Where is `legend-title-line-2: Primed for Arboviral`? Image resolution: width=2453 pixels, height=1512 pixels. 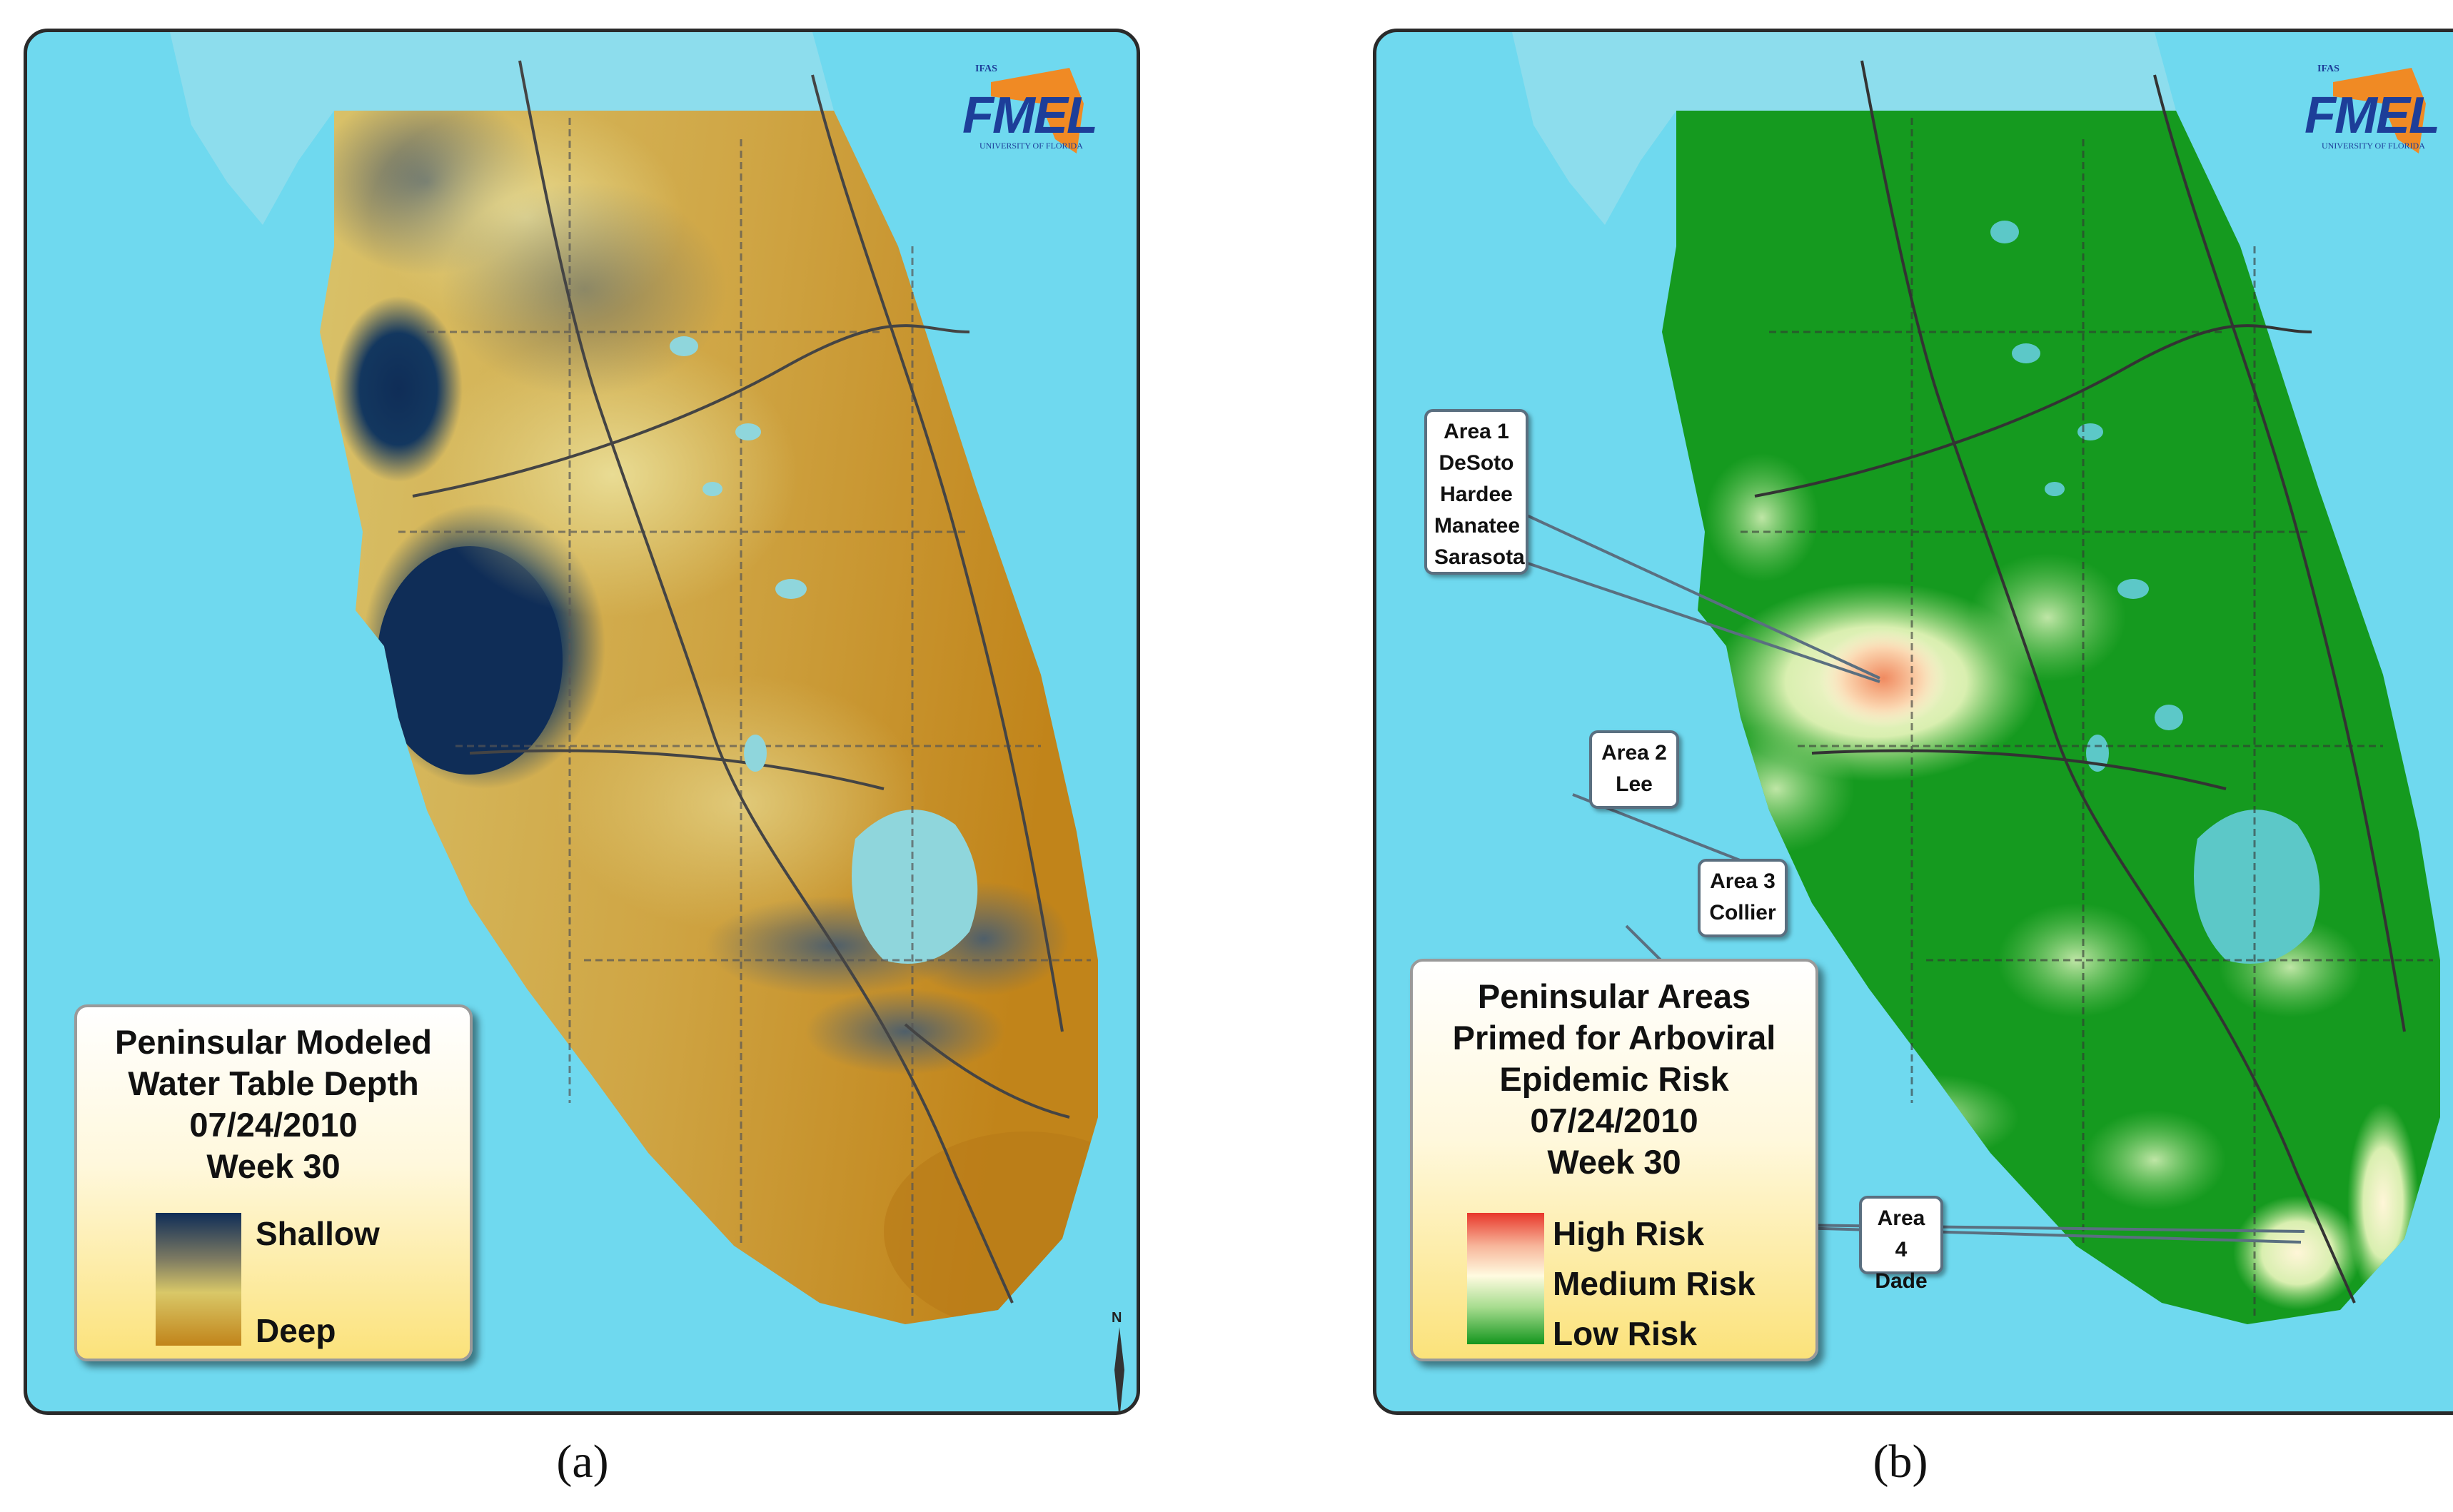 legend-title-line-2: Primed for Arboviral is located at coordinates (1614, 1038).